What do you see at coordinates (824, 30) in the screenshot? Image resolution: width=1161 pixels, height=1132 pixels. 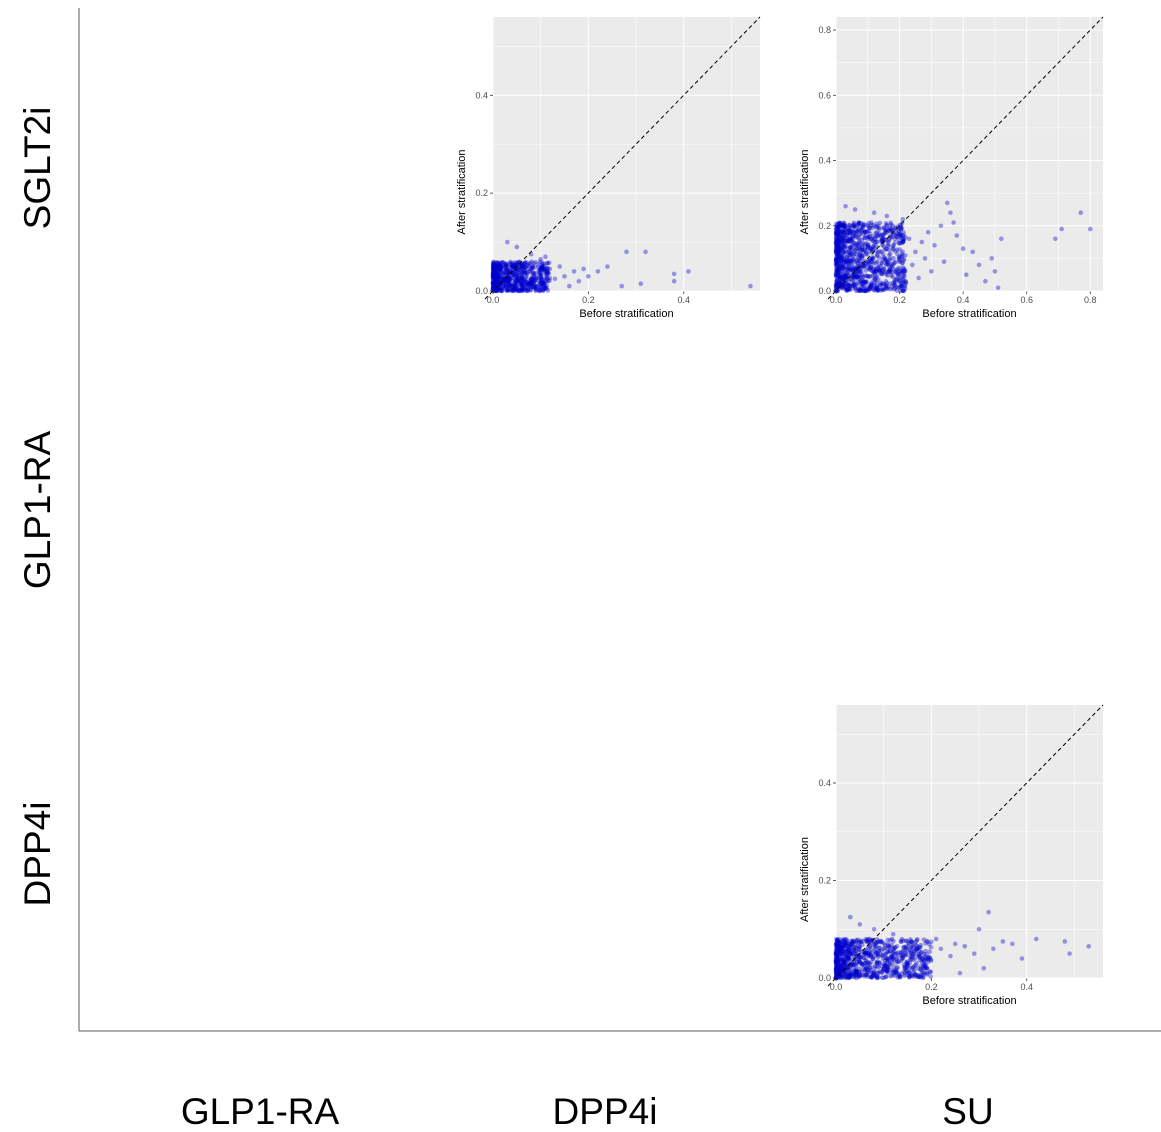 I see `y-tick-label: 0.8` at bounding box center [824, 30].